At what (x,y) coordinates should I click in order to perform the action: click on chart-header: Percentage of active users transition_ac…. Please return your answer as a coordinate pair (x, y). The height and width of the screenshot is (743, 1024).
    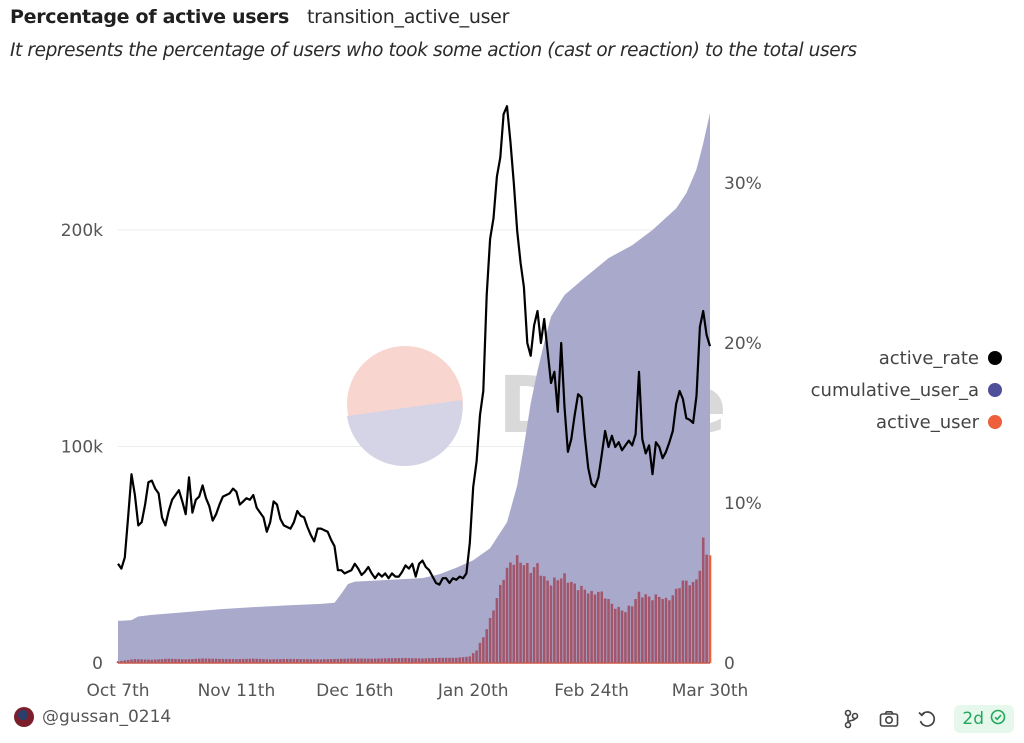
    Looking at the image, I should click on (512, 33).